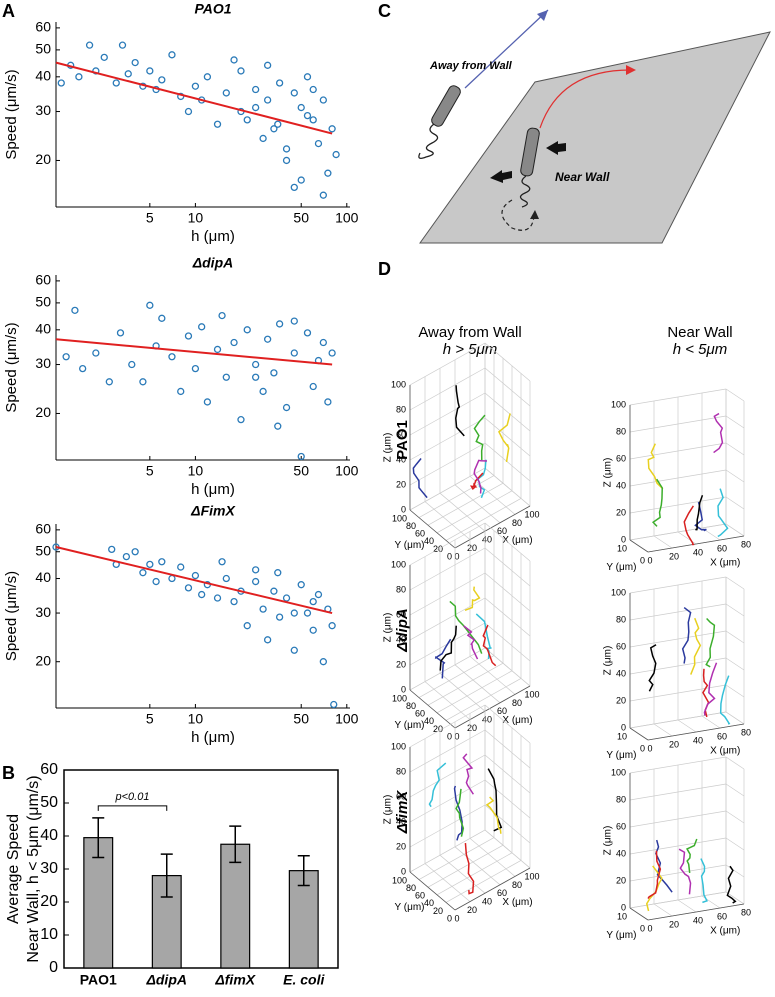 The width and height of the screenshot is (775, 997). I want to click on y-axis-label: Speed (μm/s), so click(11, 114).